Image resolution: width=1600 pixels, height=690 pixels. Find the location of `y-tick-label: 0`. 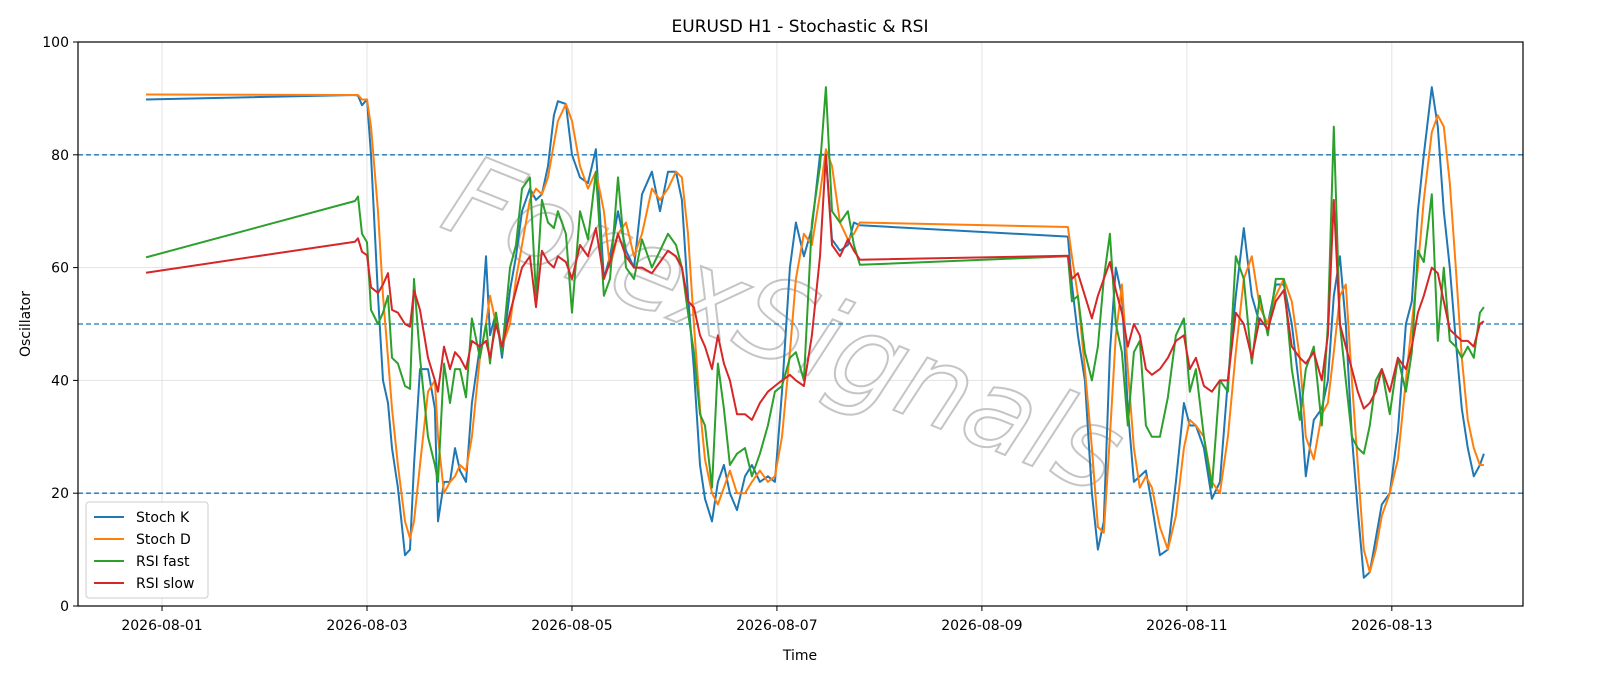

y-tick-label: 0 is located at coordinates (64, 607).